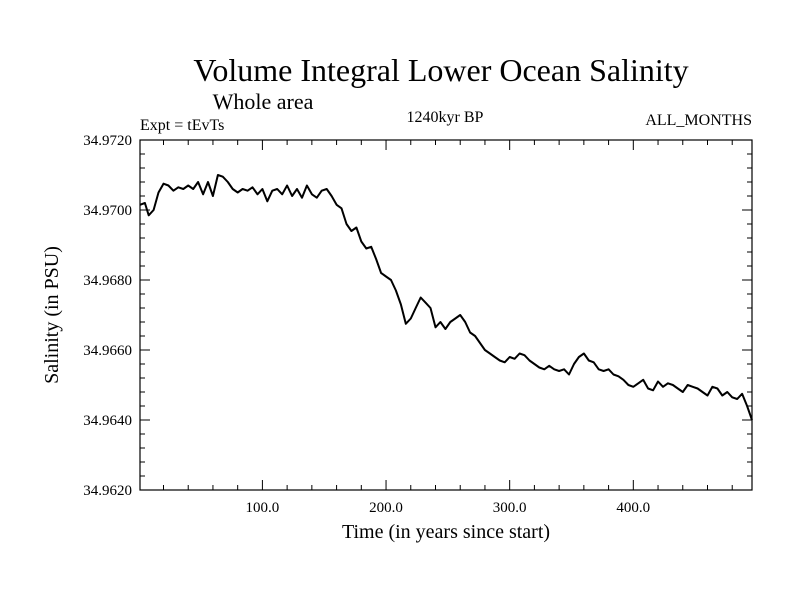  Describe the element at coordinates (107, 281) in the screenshot. I see `y-tick-label: 34.9680` at that location.